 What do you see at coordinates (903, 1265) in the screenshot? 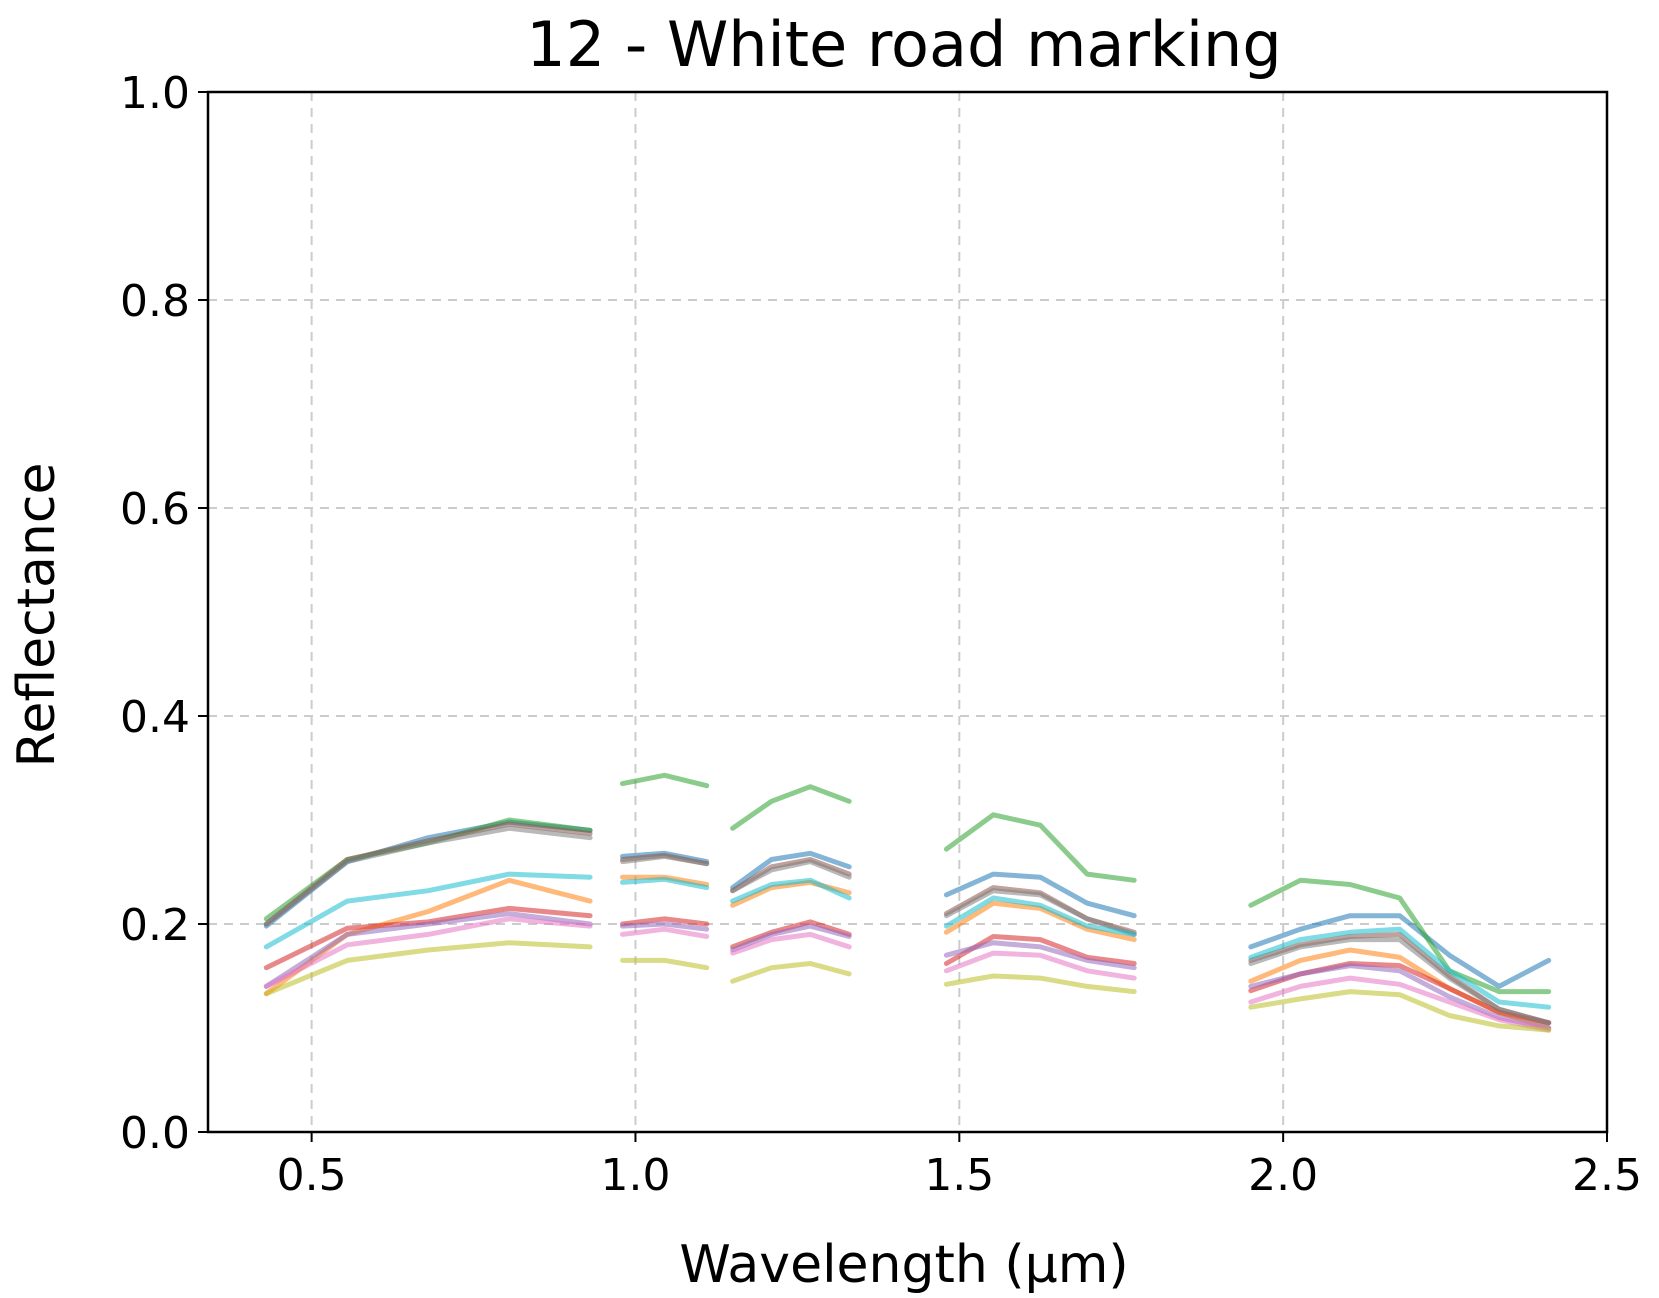
I see `x-axis-label: Wavelength (μm)` at bounding box center [903, 1265].